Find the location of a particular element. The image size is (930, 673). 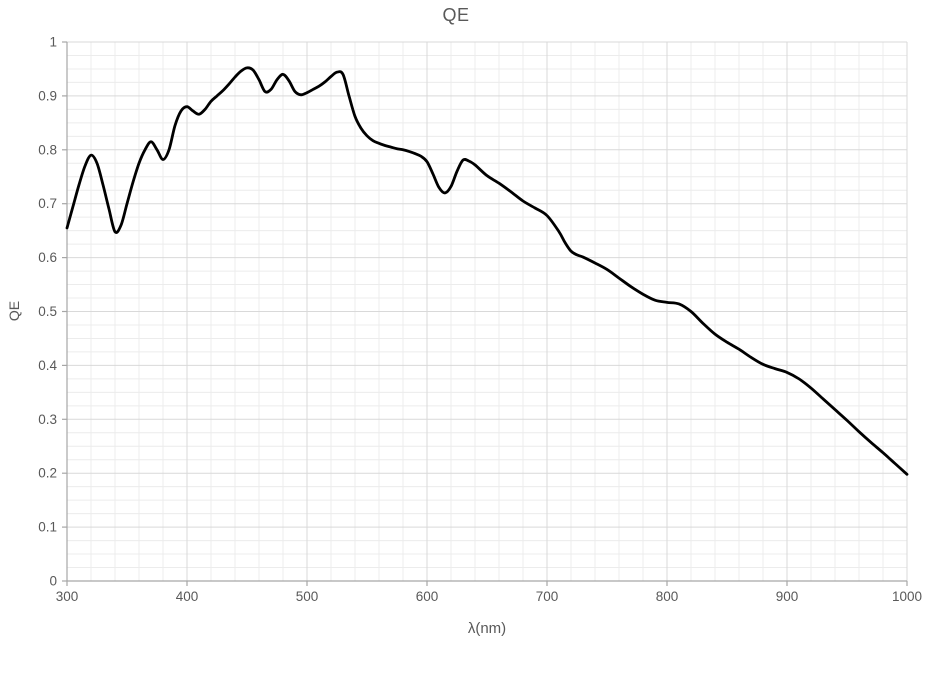

y-tick-label: 0.1 is located at coordinates (47, 527).